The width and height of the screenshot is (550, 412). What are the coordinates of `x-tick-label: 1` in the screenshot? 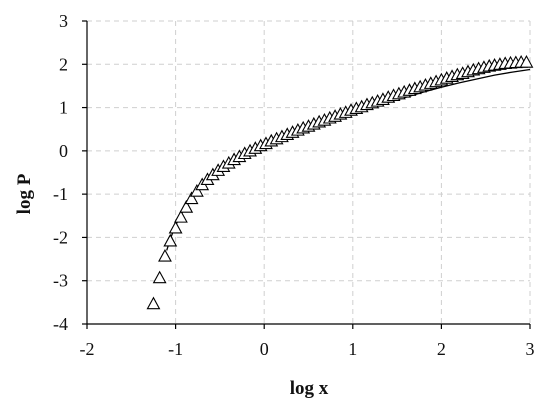 It's located at (352, 349).